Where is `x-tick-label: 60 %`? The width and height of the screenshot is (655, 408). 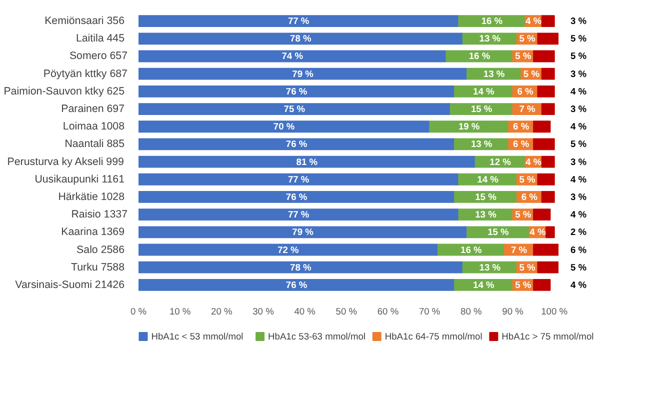 x-tick-label: 60 % is located at coordinates (388, 311).